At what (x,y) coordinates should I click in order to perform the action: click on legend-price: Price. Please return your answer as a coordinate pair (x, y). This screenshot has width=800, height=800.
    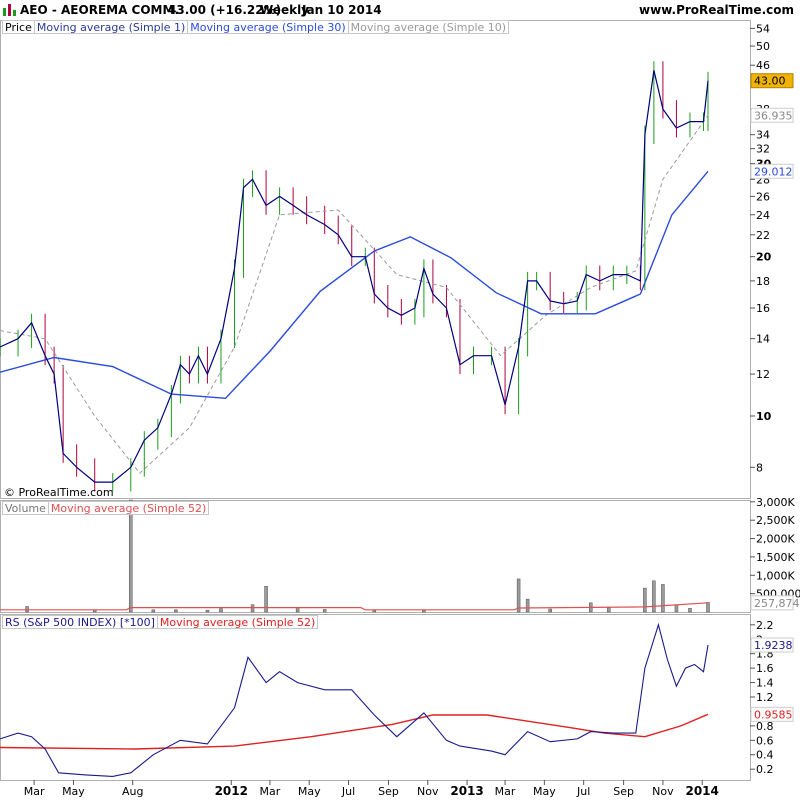
    Looking at the image, I should click on (18, 27).